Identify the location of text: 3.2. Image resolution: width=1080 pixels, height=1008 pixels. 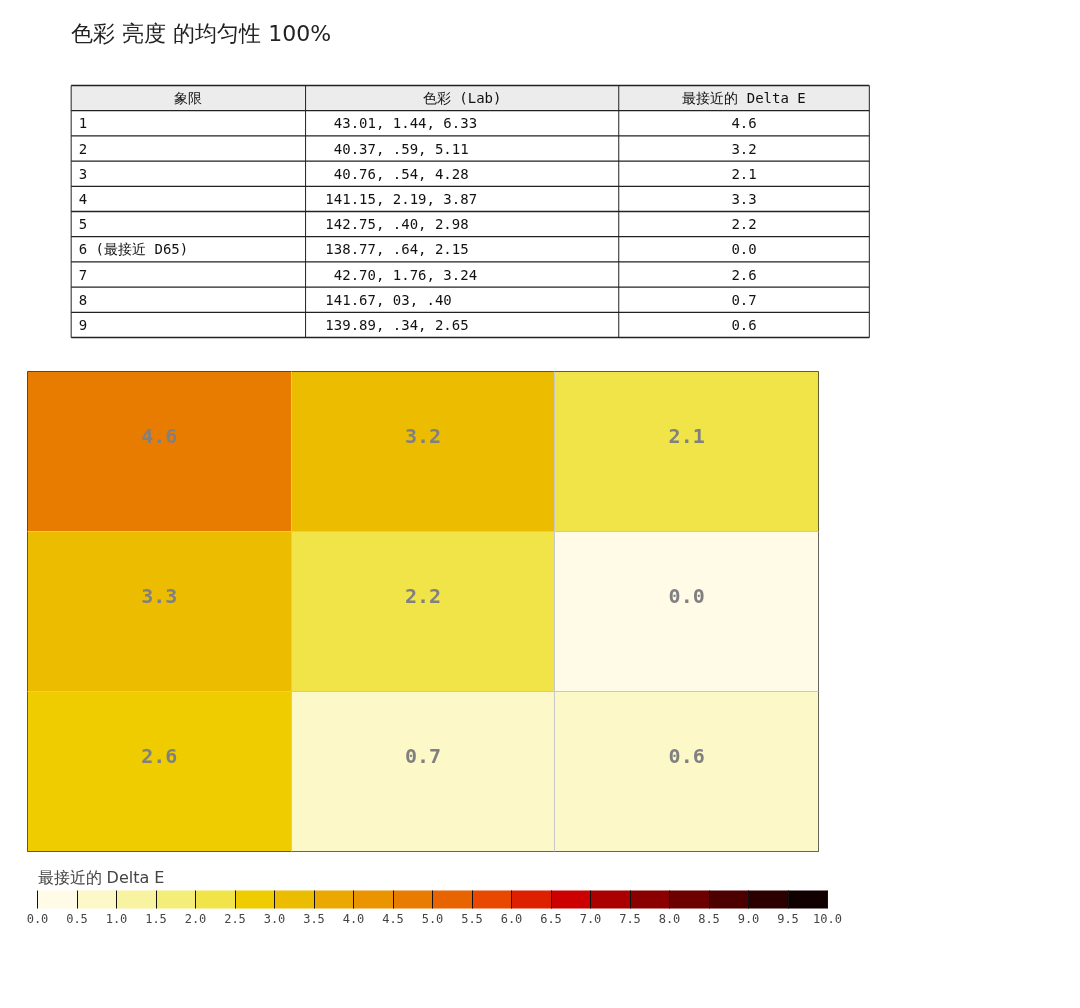
(744, 148).